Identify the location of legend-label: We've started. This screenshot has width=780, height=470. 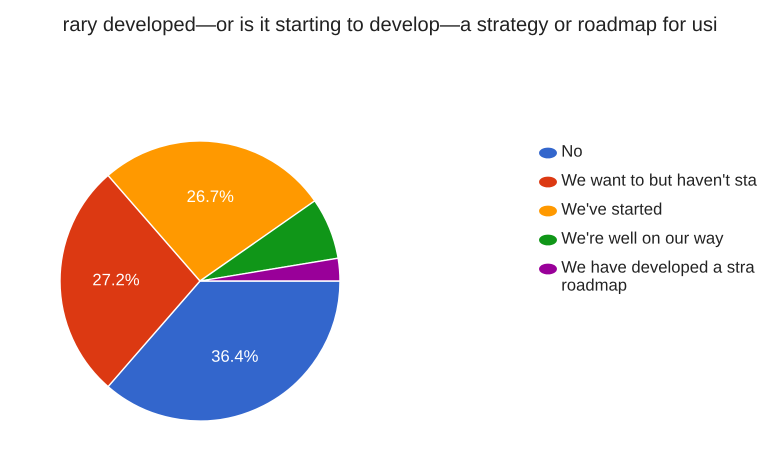
(611, 208).